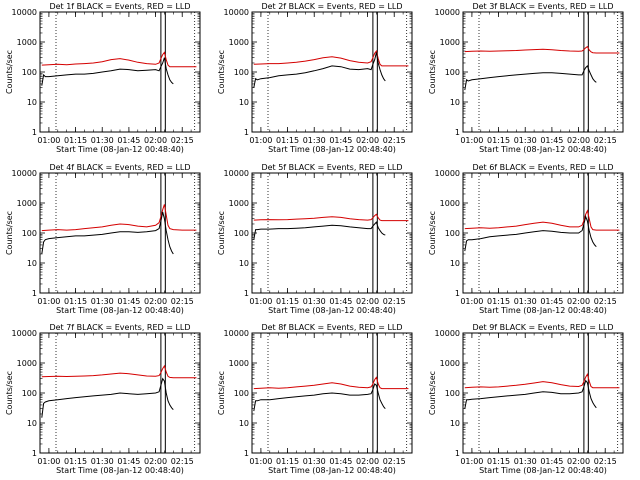 Image resolution: width=640 pixels, height=480 pixels. What do you see at coordinates (542, 327) in the screenshot?
I see `panel-title: Det 9f BLACK = Events, RED = LLD` at bounding box center [542, 327].